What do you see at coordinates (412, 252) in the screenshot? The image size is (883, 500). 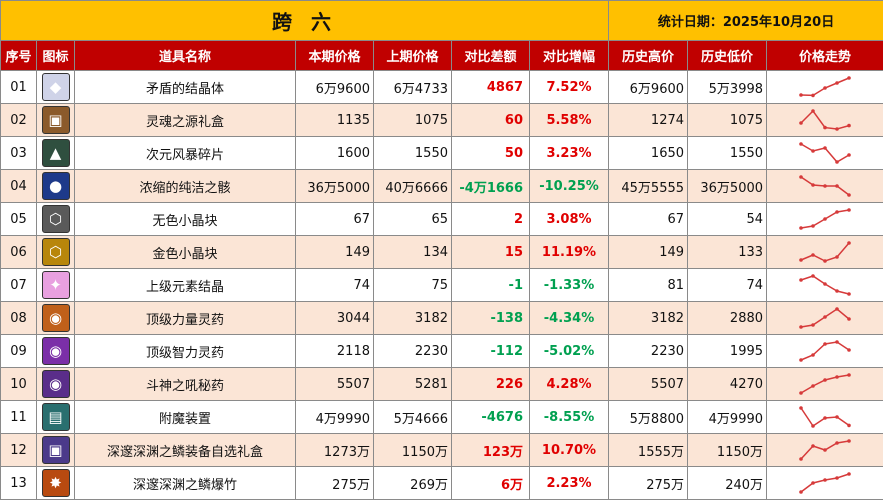 I see `previous-price: 134` at bounding box center [412, 252].